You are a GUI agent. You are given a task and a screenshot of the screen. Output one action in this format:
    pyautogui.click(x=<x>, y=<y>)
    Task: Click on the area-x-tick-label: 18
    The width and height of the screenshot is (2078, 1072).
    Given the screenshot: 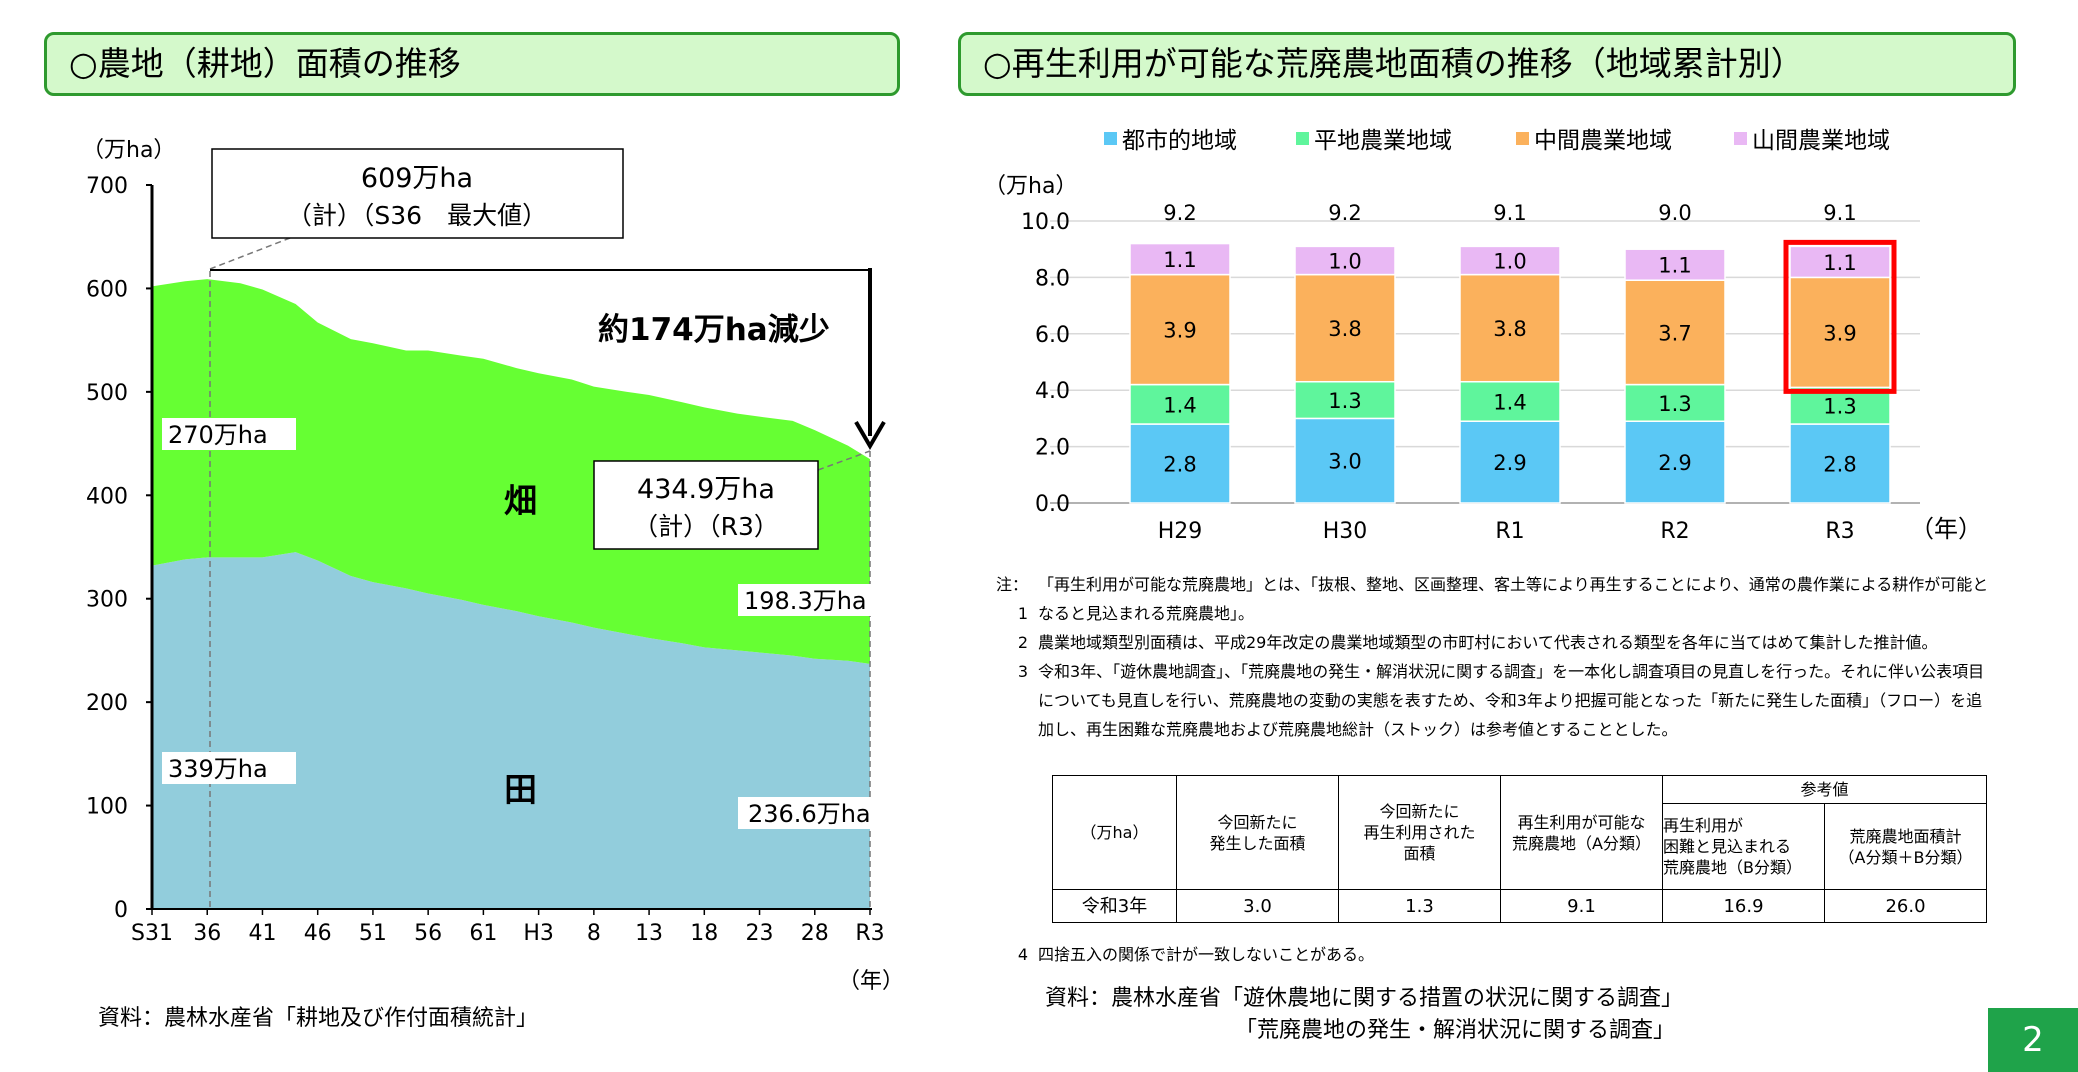 What is the action you would take?
    pyautogui.click(x=704, y=933)
    